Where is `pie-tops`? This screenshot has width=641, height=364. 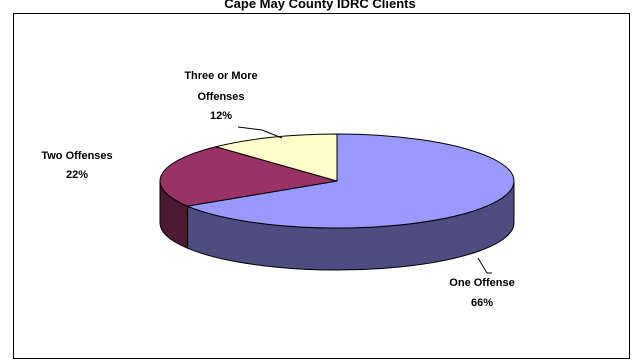 pie-tops is located at coordinates (337, 181).